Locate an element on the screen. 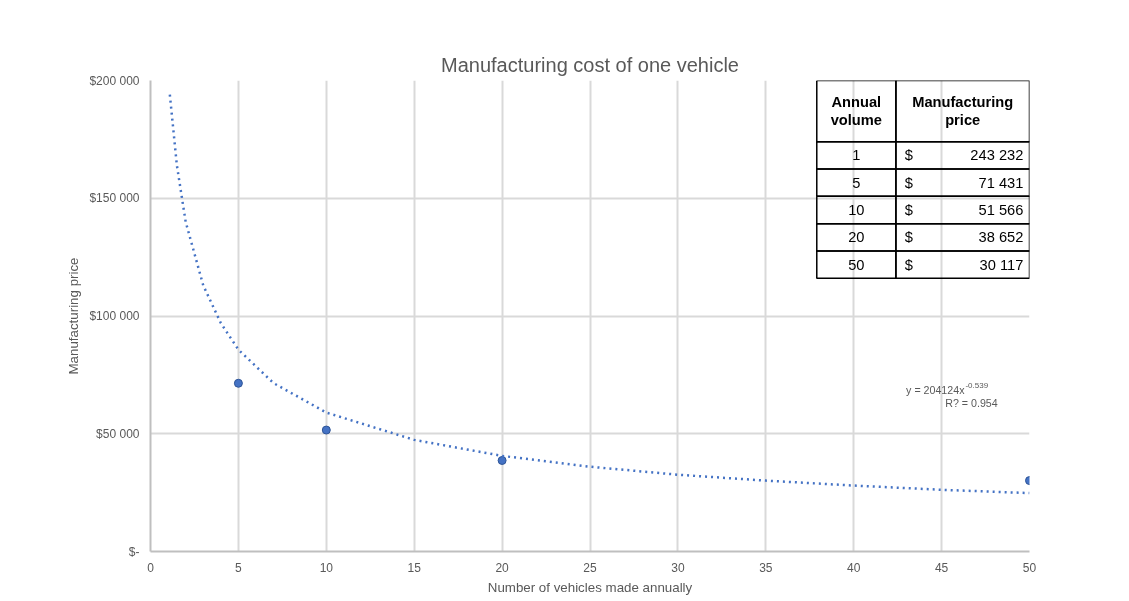 The image size is (1129, 601). x-tick-label: 45 is located at coordinates (941, 567).